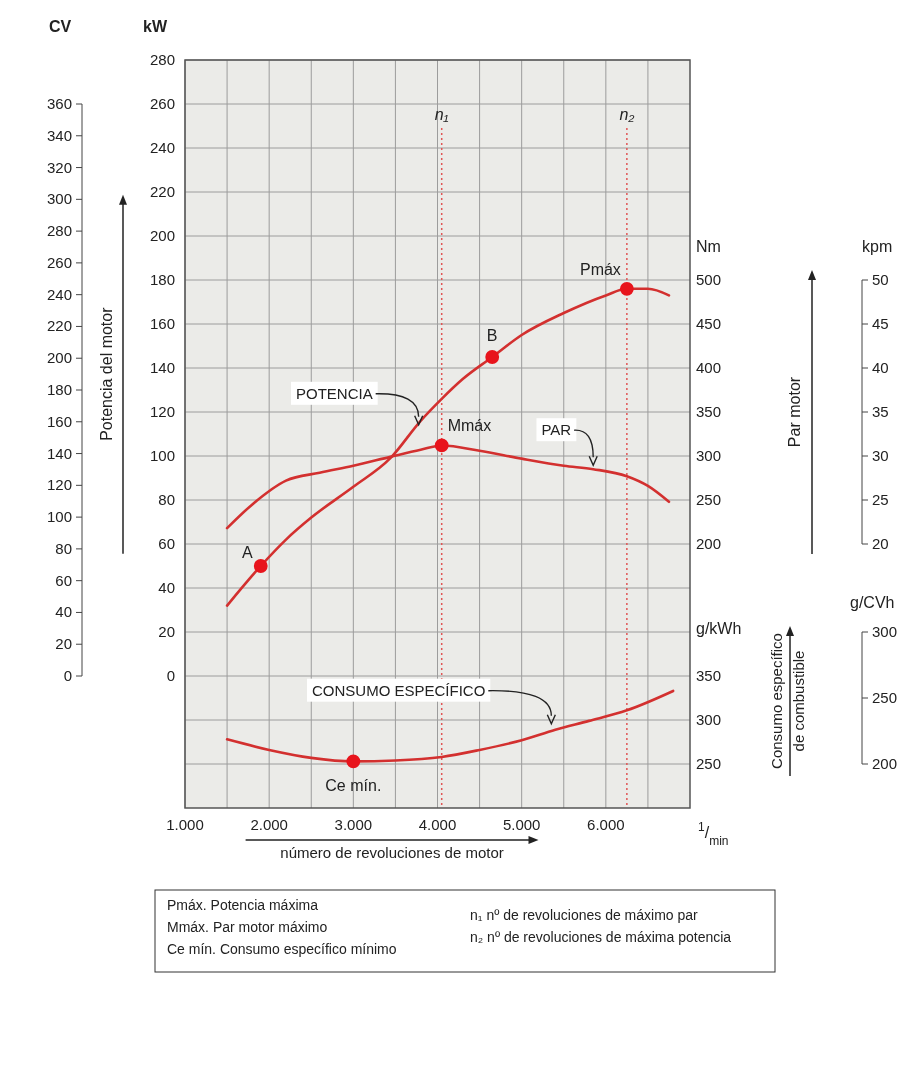 The height and width of the screenshot is (1087, 924). Describe the element at coordinates (170, 675) in the screenshot. I see `y-tick-label: 0` at that location.